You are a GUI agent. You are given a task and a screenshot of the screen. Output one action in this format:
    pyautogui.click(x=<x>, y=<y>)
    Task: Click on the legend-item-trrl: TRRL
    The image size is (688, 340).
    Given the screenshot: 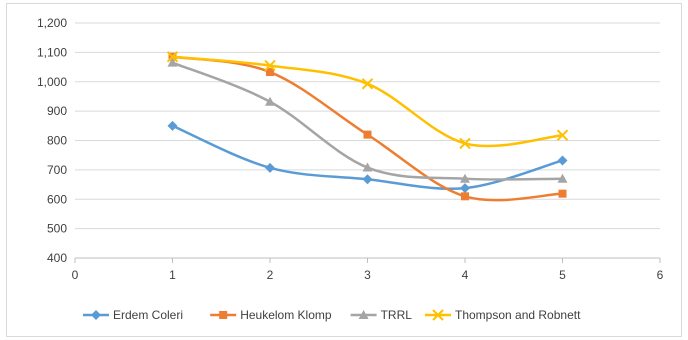 What is the action you would take?
    pyautogui.click(x=381, y=315)
    